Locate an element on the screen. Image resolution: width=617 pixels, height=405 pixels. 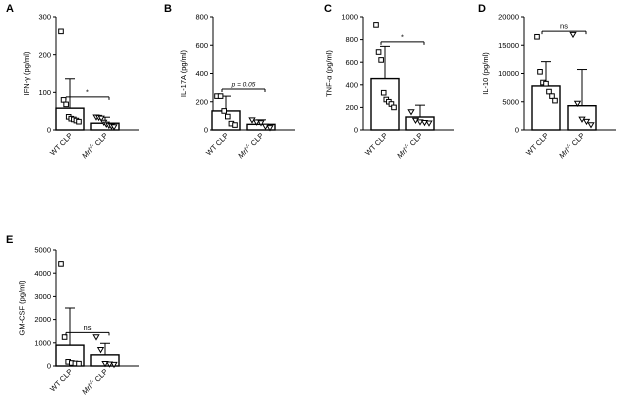
y-tick-label: 3000 is located at coordinates (42, 296).